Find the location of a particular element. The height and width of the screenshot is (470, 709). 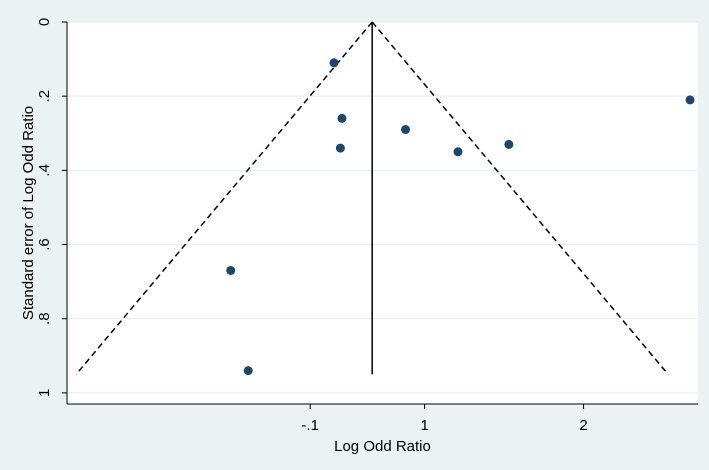

y-tick-label: .8 is located at coordinates (44, 318).